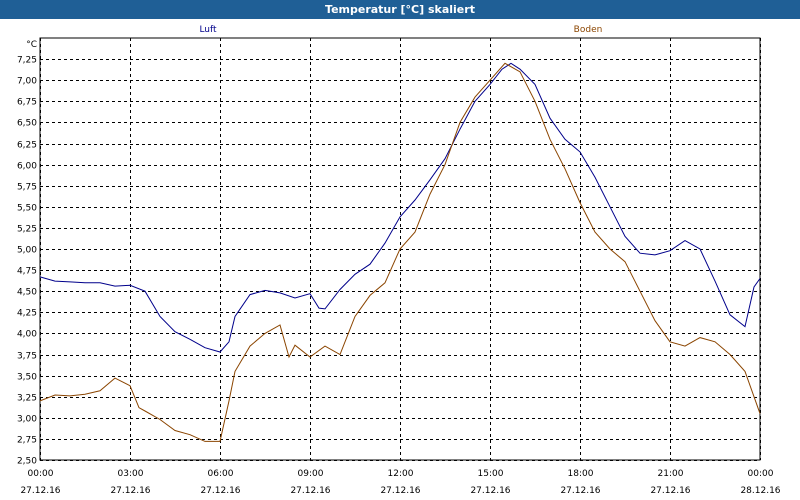 This screenshot has height=500, width=800. Describe the element at coordinates (400, 9) in the screenshot. I see `window-title: Temperatur [°C] skaliert` at that location.